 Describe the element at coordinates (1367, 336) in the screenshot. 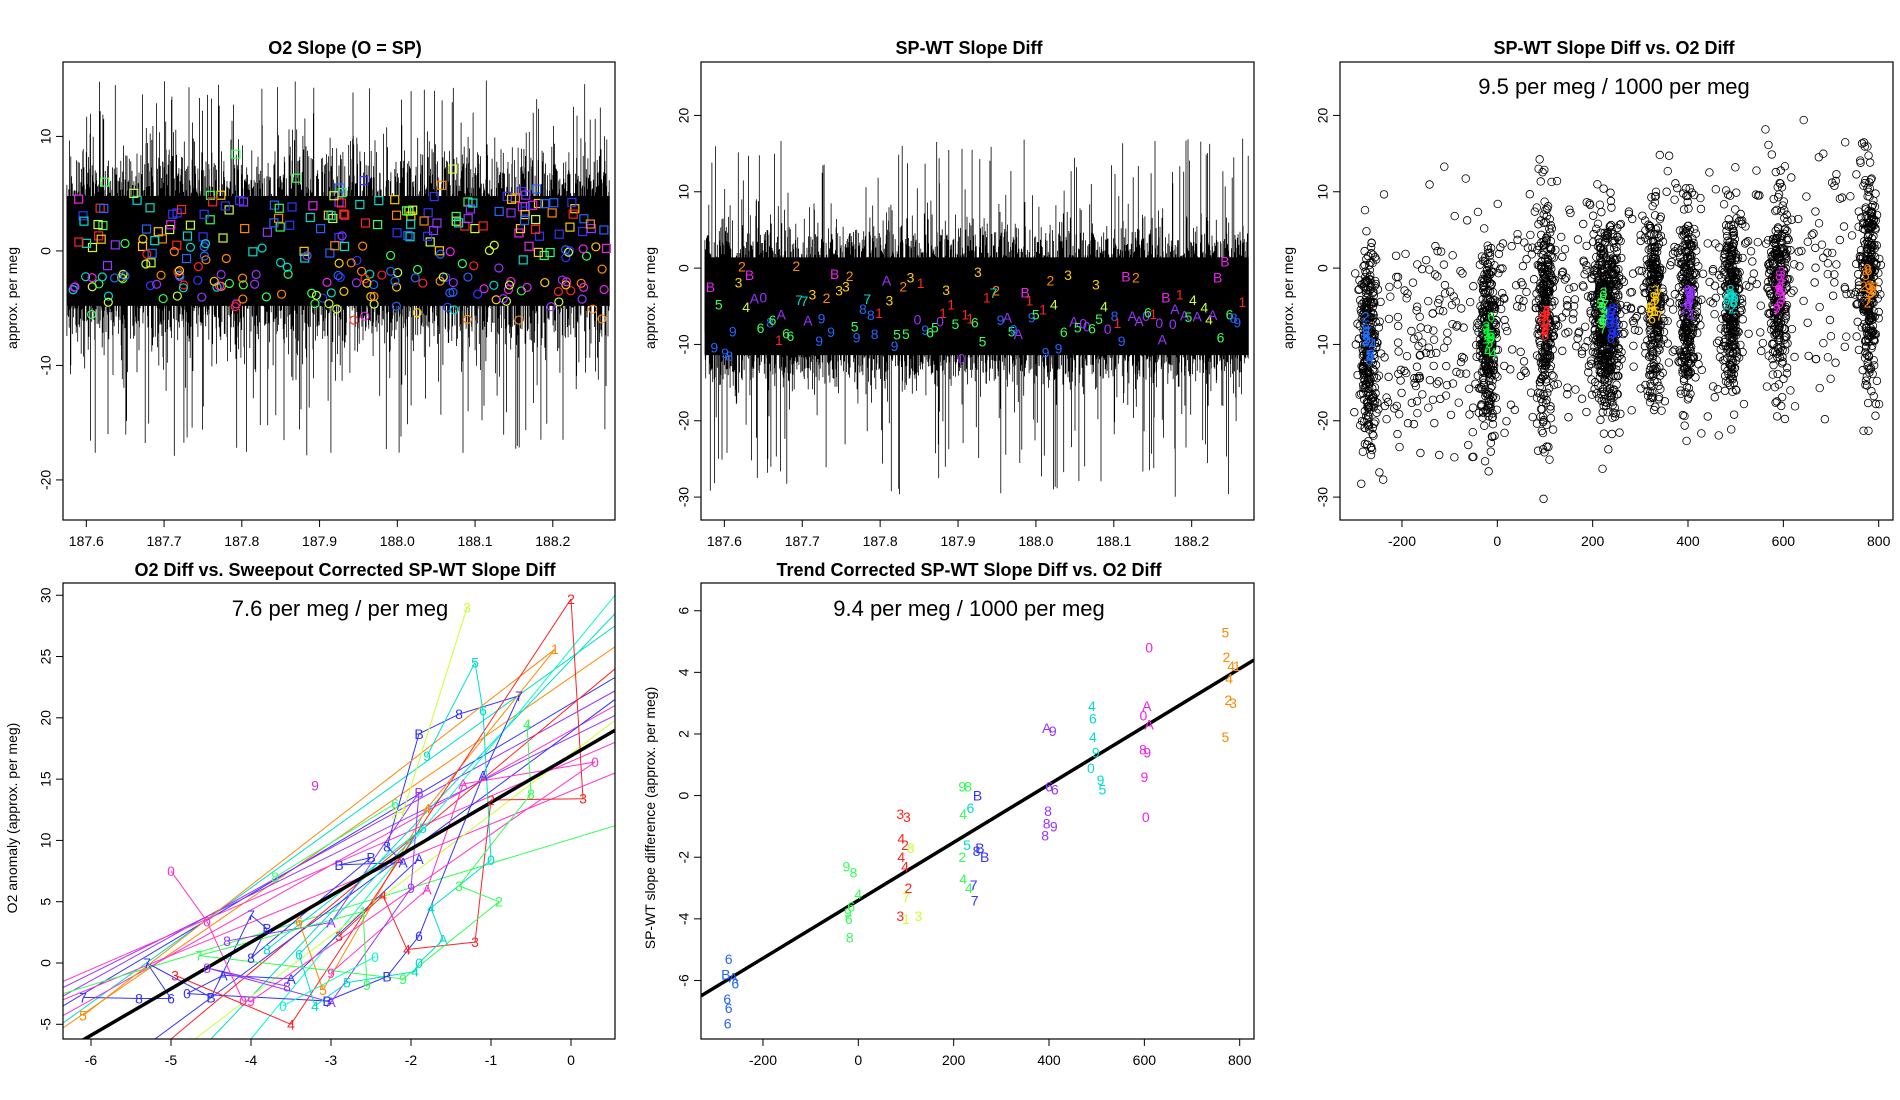

I see `cluster-label: 8` at that location.